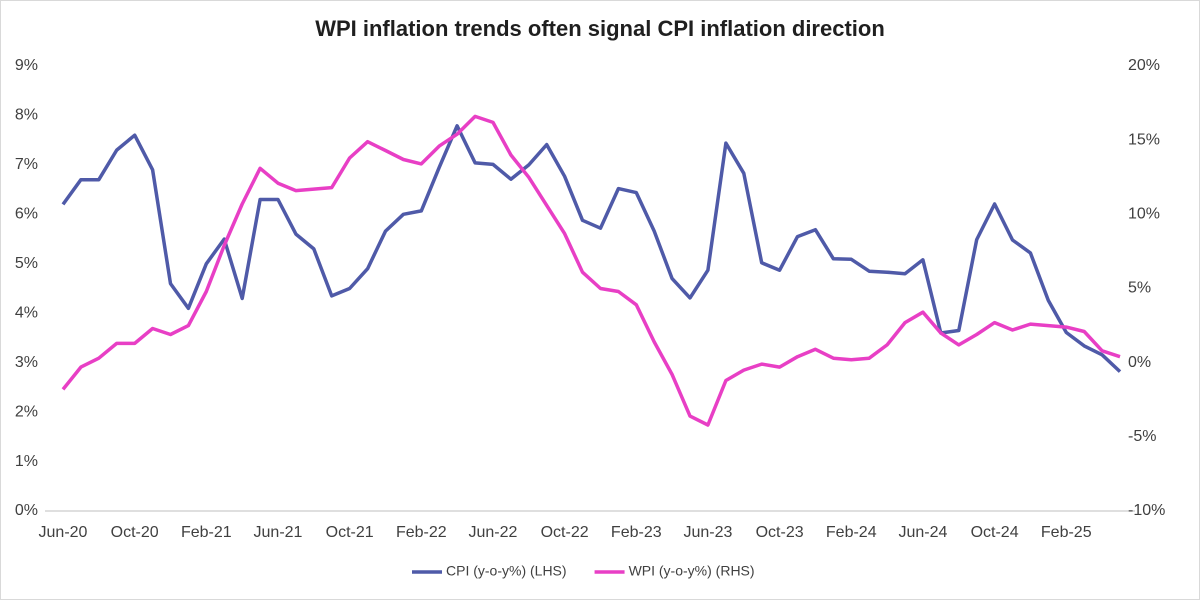 Image resolution: width=1200 pixels, height=600 pixels. I want to click on x-tick-label: Jun-23, so click(707, 532).